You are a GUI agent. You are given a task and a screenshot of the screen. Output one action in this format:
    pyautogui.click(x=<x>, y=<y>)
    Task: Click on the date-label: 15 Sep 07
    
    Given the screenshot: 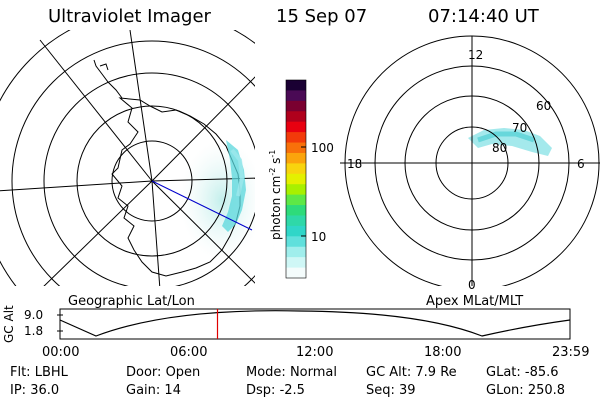 What is the action you would take?
    pyautogui.click(x=322, y=16)
    